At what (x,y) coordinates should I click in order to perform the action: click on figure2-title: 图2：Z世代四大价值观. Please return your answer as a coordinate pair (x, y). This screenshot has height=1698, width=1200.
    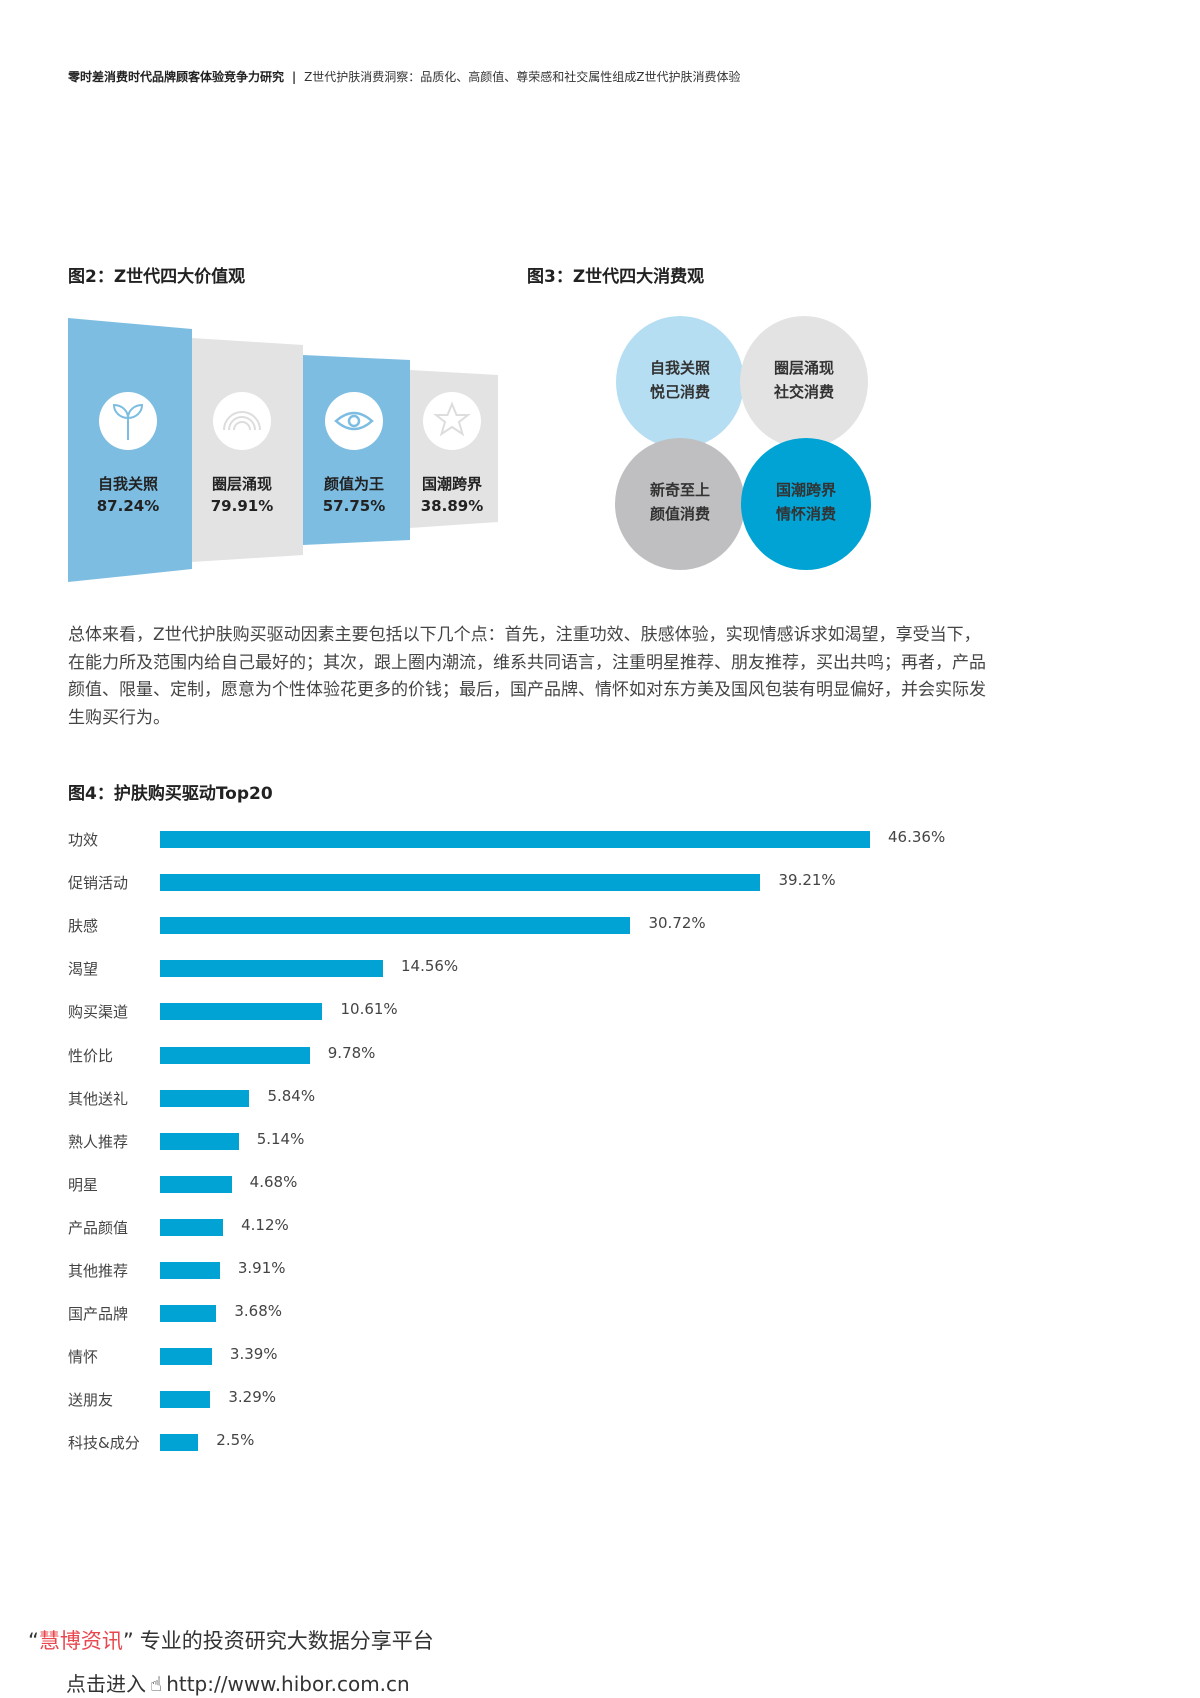
    Looking at the image, I should click on (157, 277).